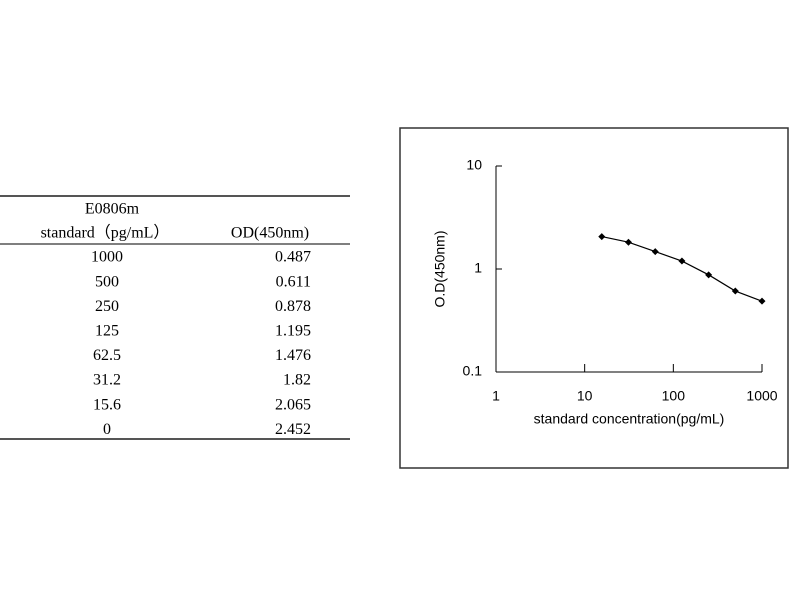 Image resolution: width=800 pixels, height=605 pixels. I want to click on y-tick-label: 0.1, so click(473, 371).